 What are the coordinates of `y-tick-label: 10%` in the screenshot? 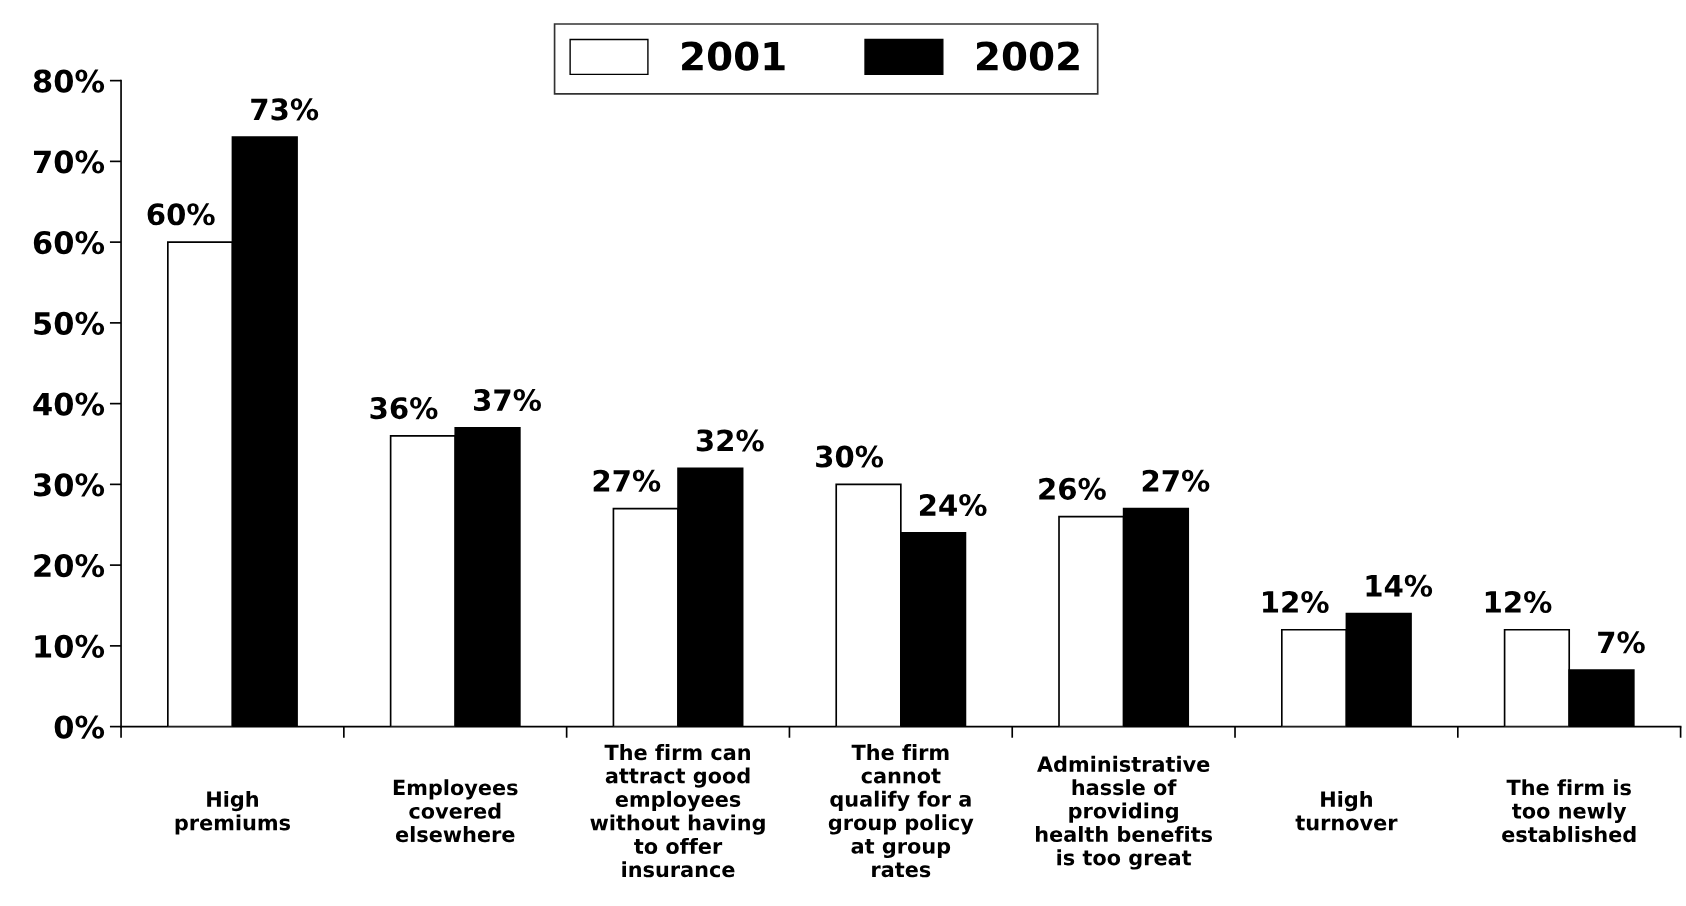 It's located at (70, 646).